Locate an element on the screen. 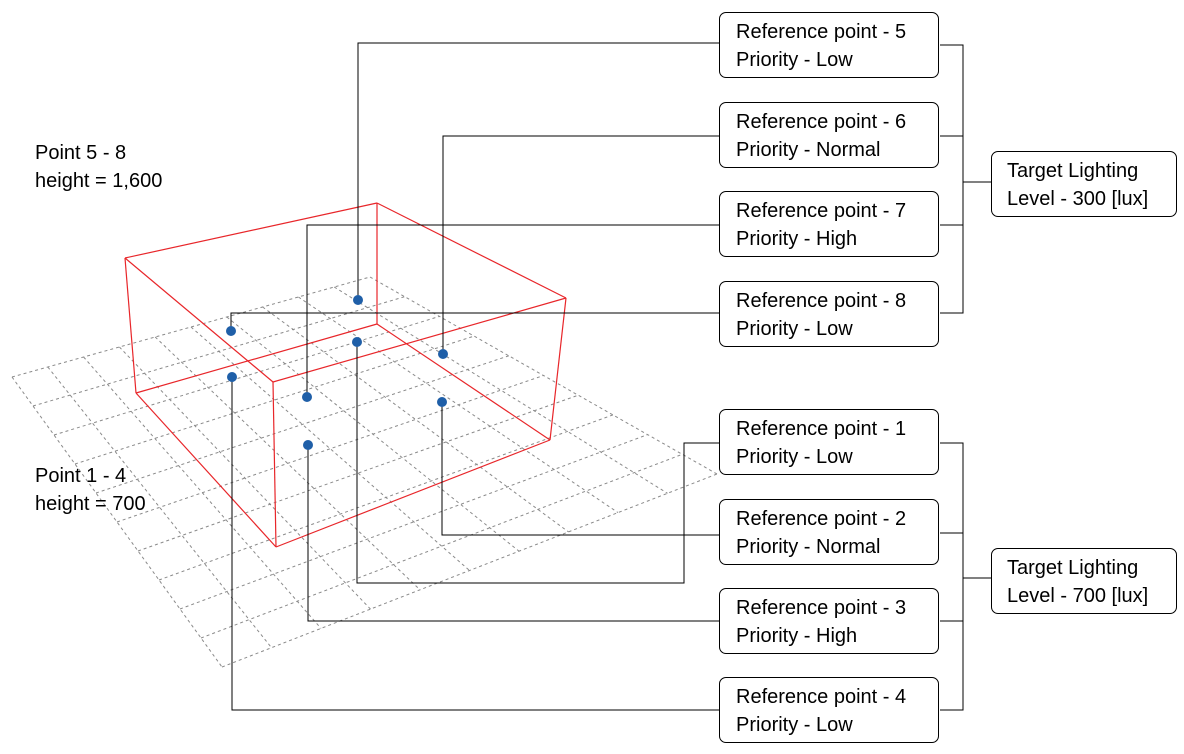 The height and width of the screenshot is (754, 1184). upper-points-label: Point 5 - 8 height = 1,600 is located at coordinates (98, 167).